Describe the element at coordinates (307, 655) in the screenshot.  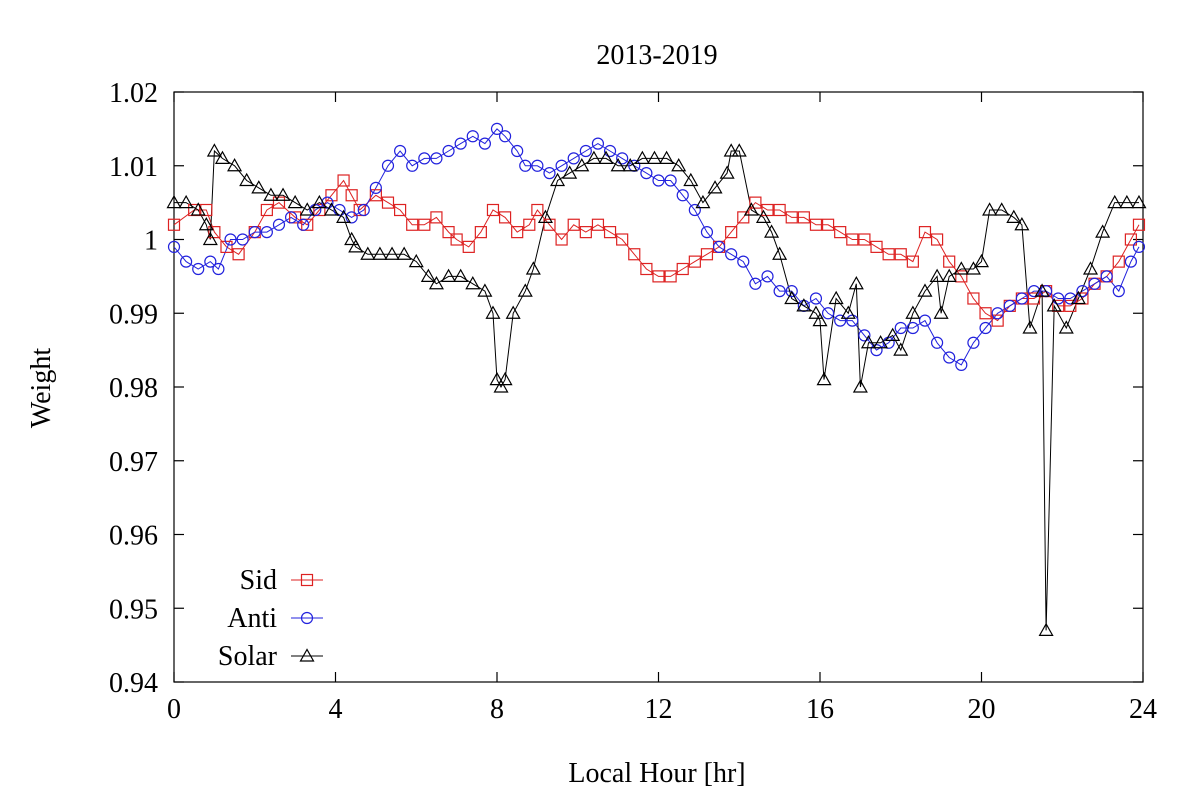
I see `legend-marker-solar` at that location.